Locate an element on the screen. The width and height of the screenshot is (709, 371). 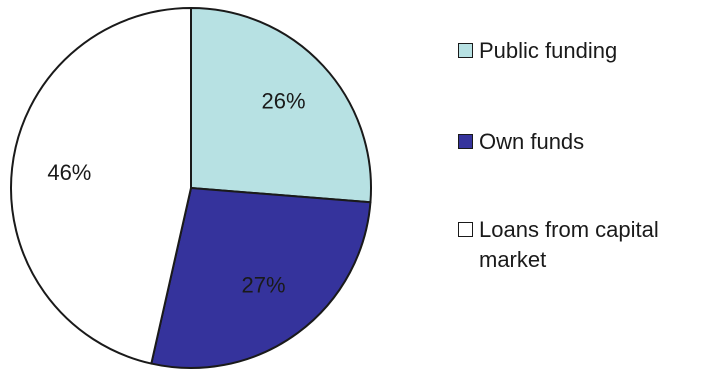
legend-label-loans: Loans from capital market is located at coordinates (569, 244).